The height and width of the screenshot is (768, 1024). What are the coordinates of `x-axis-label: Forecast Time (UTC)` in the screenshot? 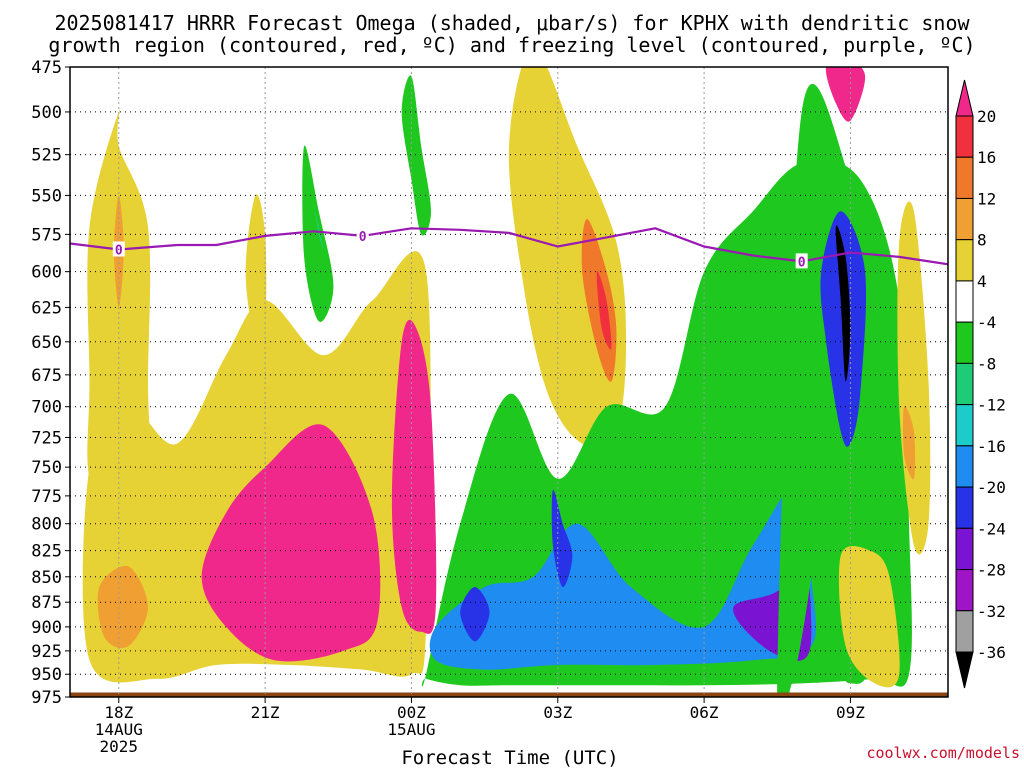 It's located at (509, 757).